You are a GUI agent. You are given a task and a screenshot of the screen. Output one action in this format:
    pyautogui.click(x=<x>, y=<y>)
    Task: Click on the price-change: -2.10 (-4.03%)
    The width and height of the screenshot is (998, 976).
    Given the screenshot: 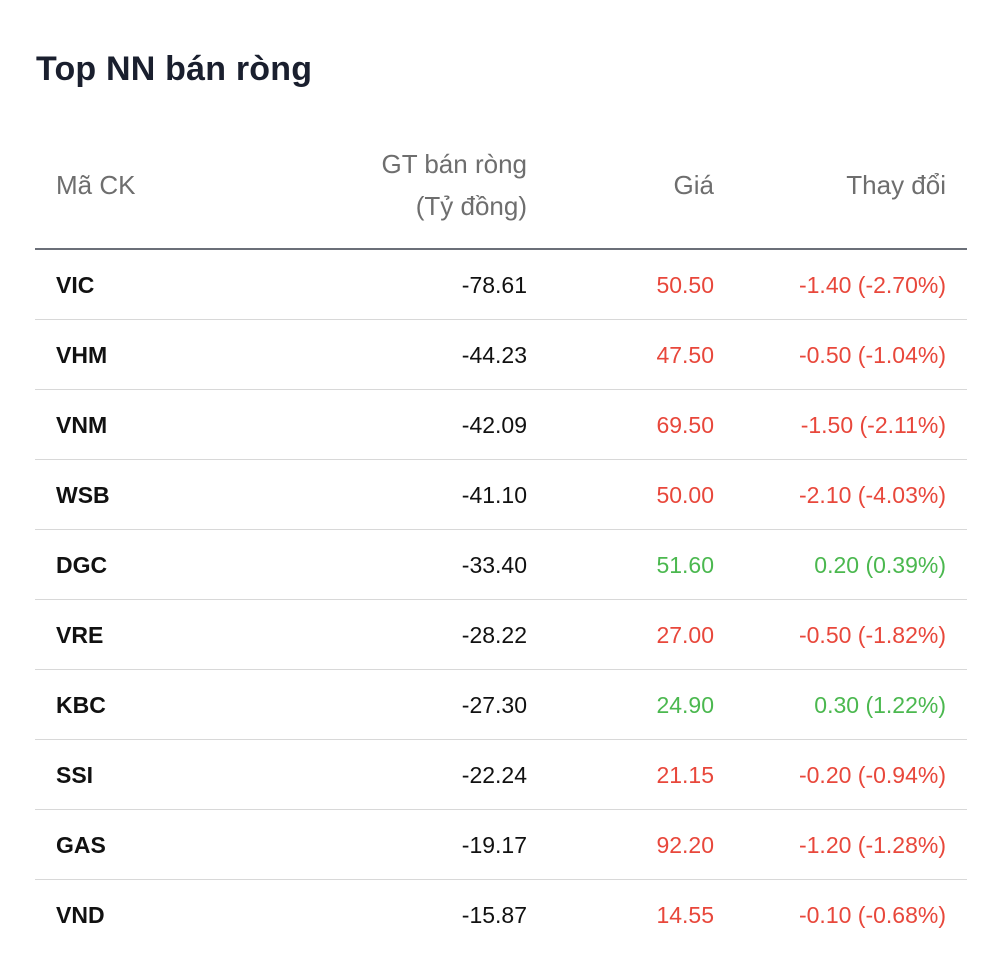 What is the action you would take?
    pyautogui.click(x=872, y=495)
    